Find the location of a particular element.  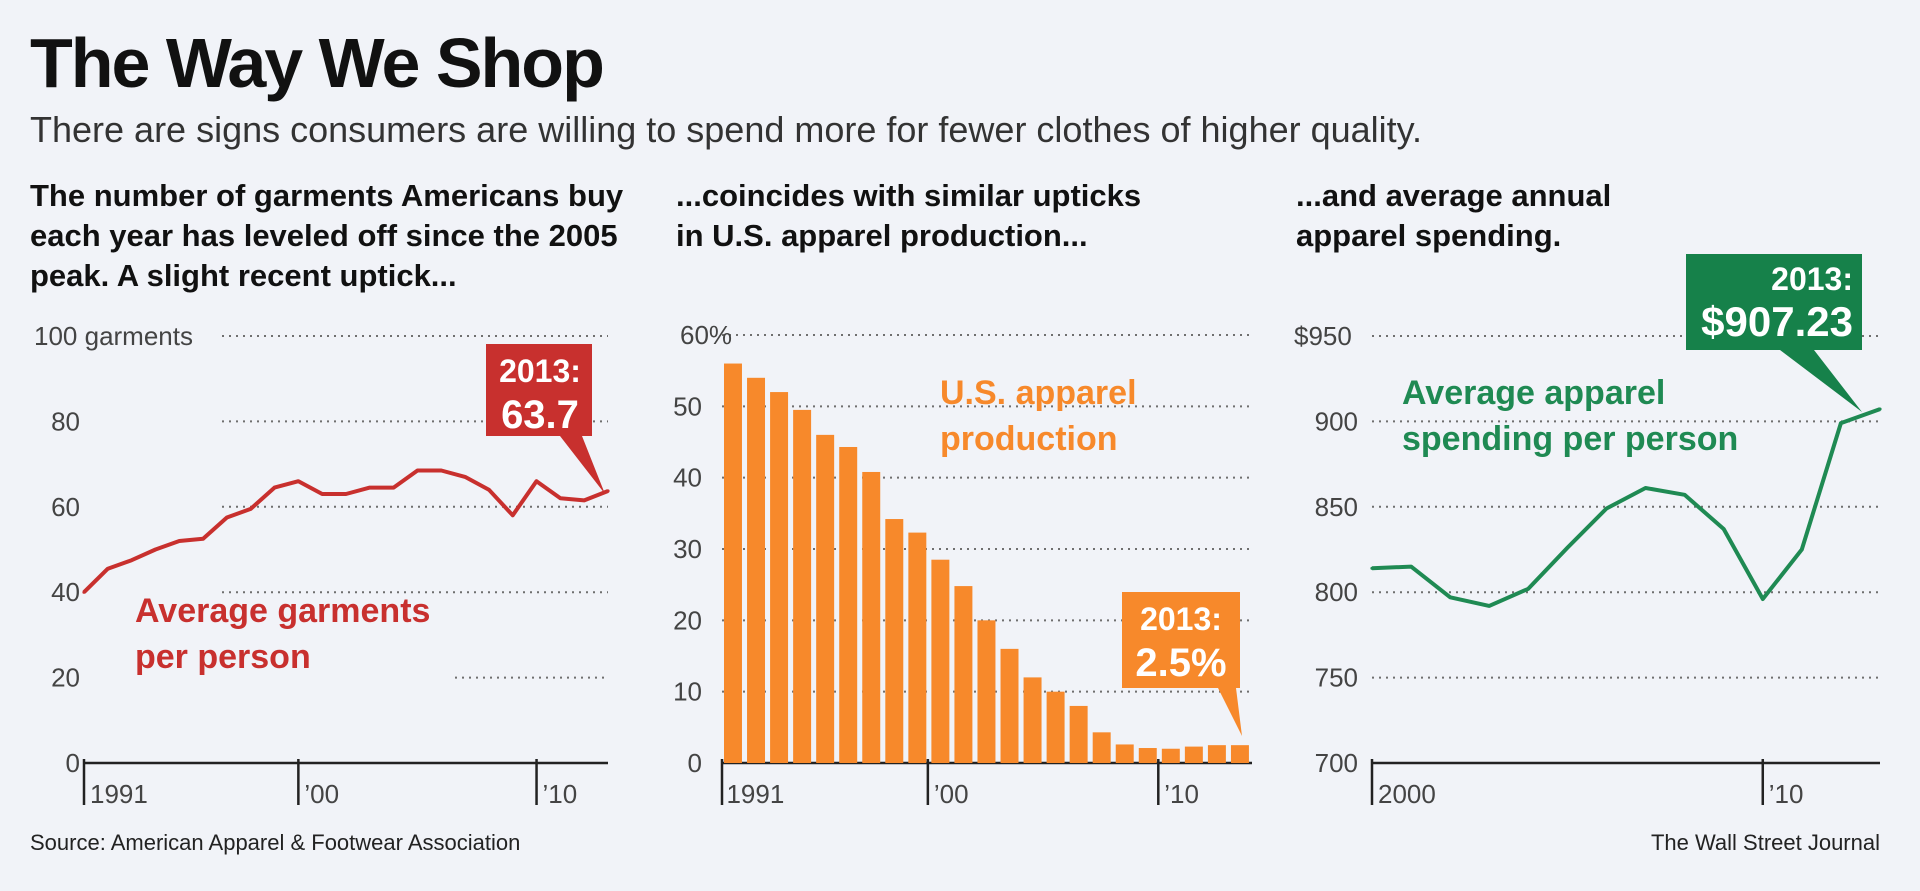

garments-caption-line: The number of garments Americans buy is located at coordinates (327, 195).